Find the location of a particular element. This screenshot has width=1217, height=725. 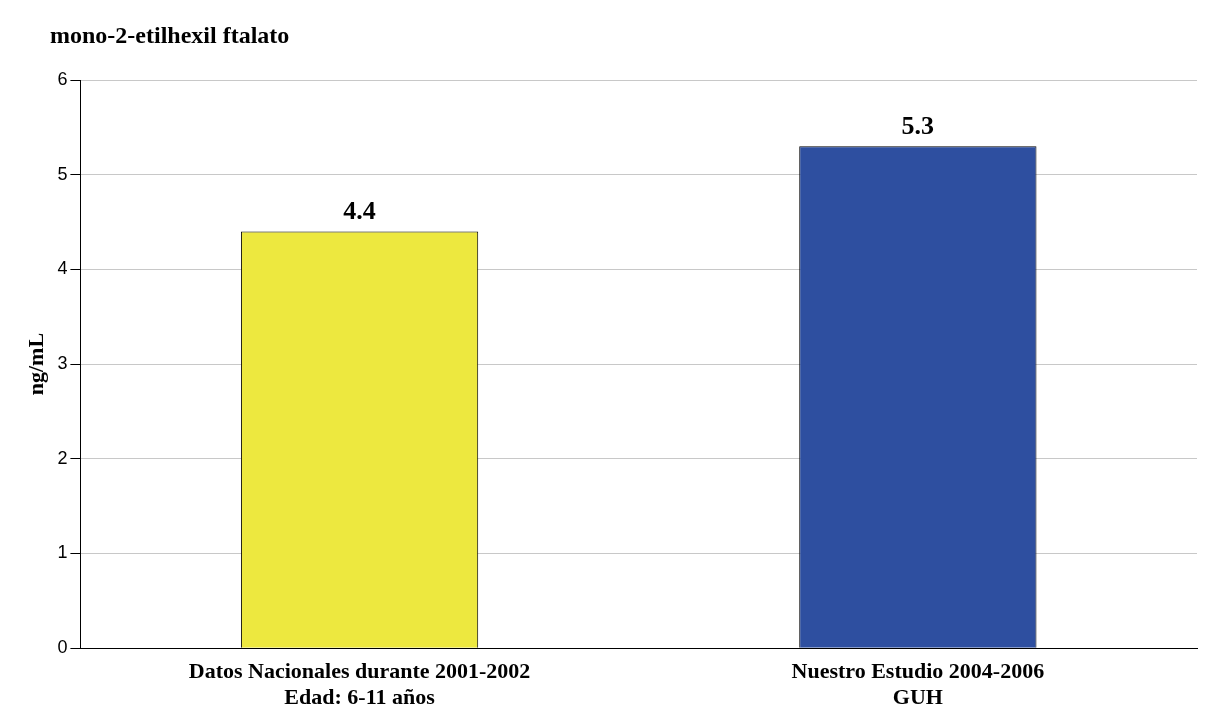

data-label: 4.4 is located at coordinates (359, 211).